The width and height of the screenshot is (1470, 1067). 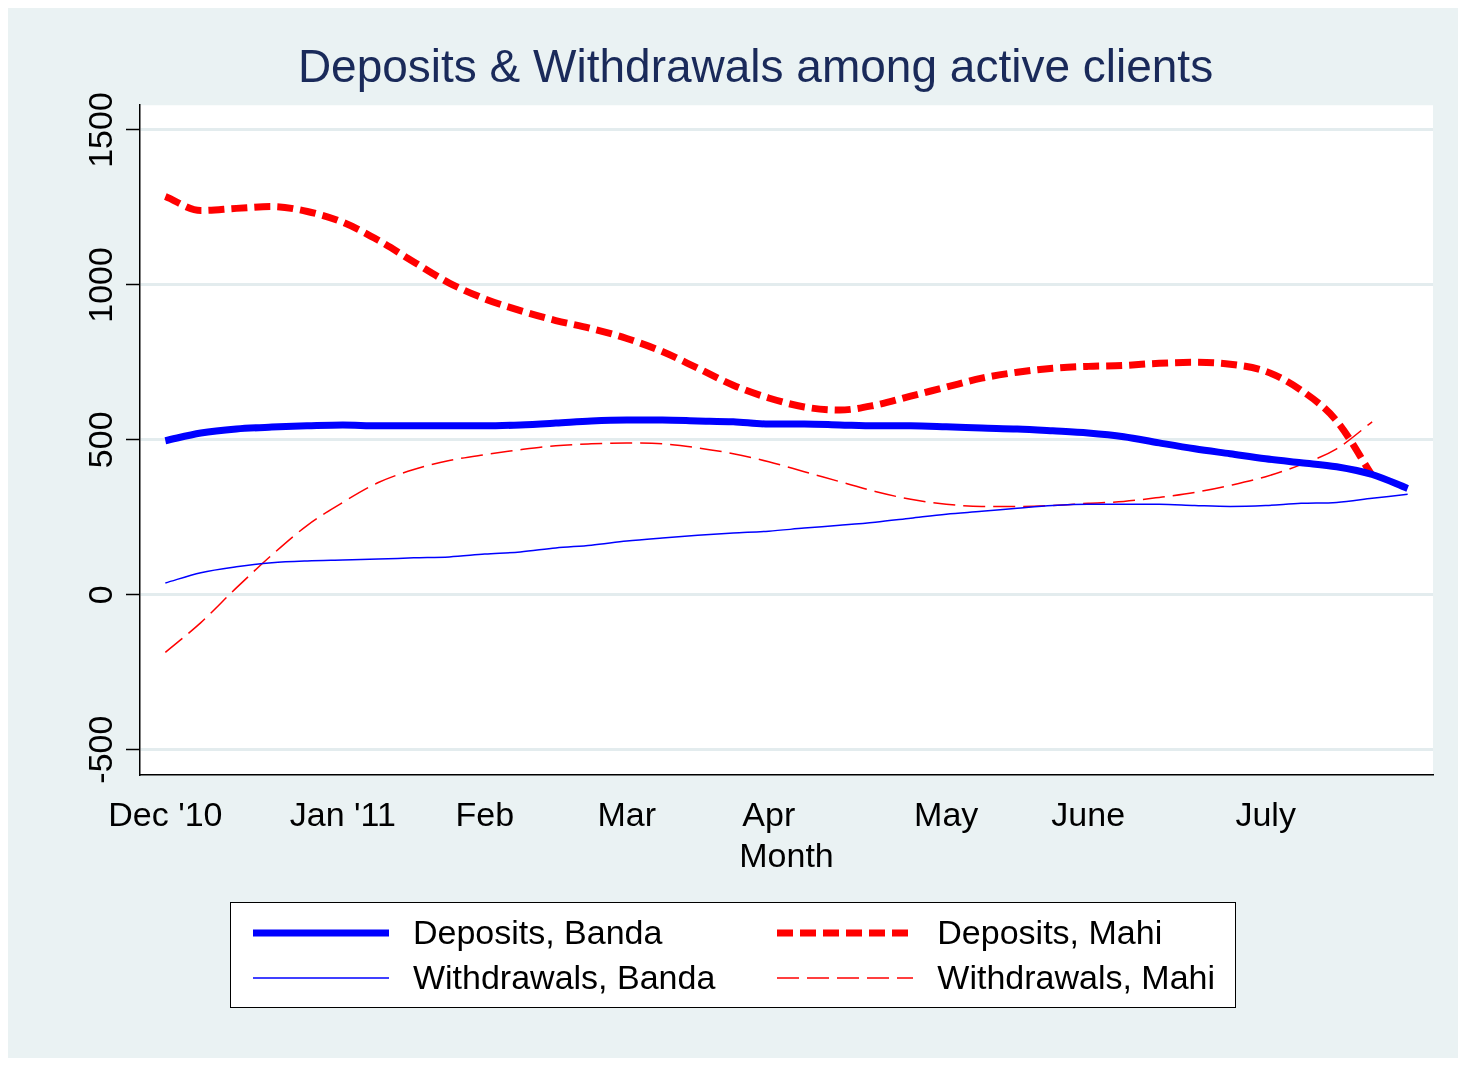 I want to click on x-axis-title: Month, so click(x=786, y=854).